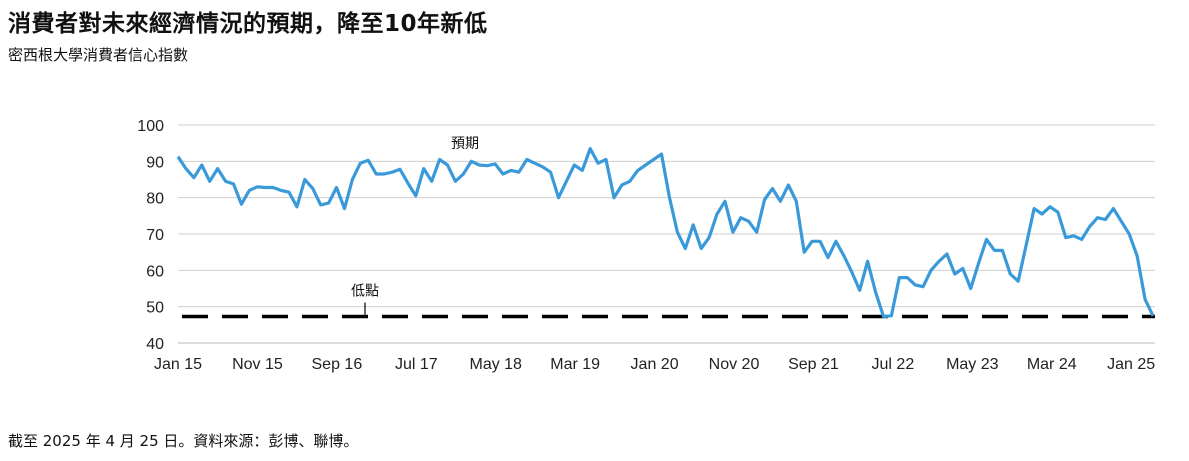  I want to click on y-tick-label: 50, so click(155, 308).